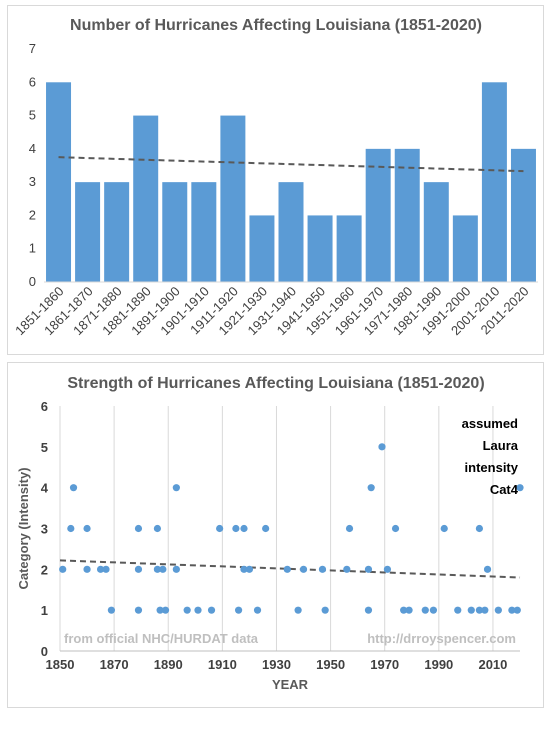  What do you see at coordinates (441, 638) in the screenshot?
I see `url-annotation: http://drroyspencer.com` at bounding box center [441, 638].